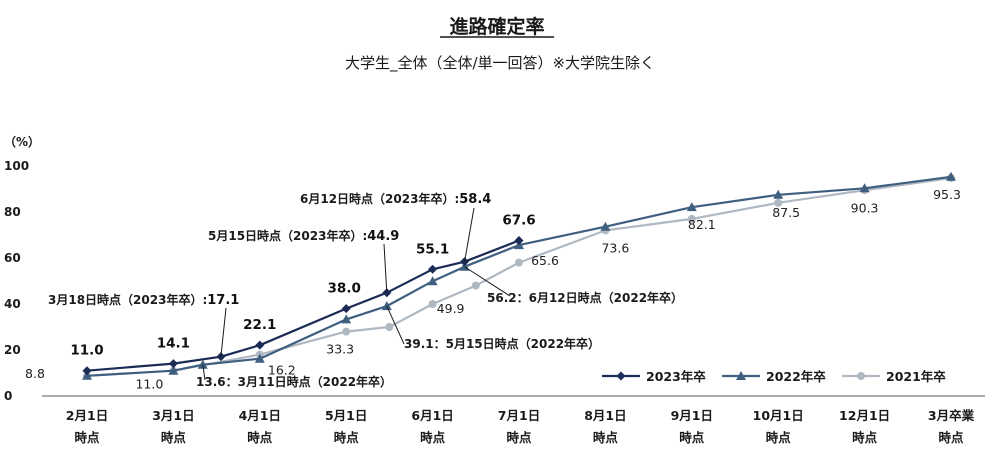  Describe the element at coordinates (518, 221) in the screenshot. I see `data-label: 67.6` at that location.